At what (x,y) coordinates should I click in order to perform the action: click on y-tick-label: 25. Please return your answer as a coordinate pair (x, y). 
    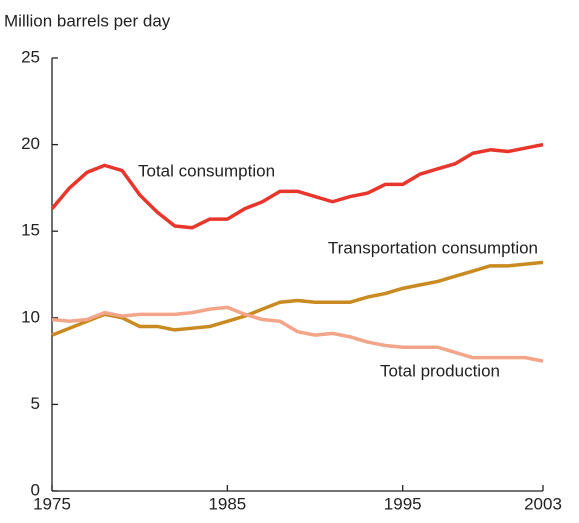
    Looking at the image, I should click on (30, 56).